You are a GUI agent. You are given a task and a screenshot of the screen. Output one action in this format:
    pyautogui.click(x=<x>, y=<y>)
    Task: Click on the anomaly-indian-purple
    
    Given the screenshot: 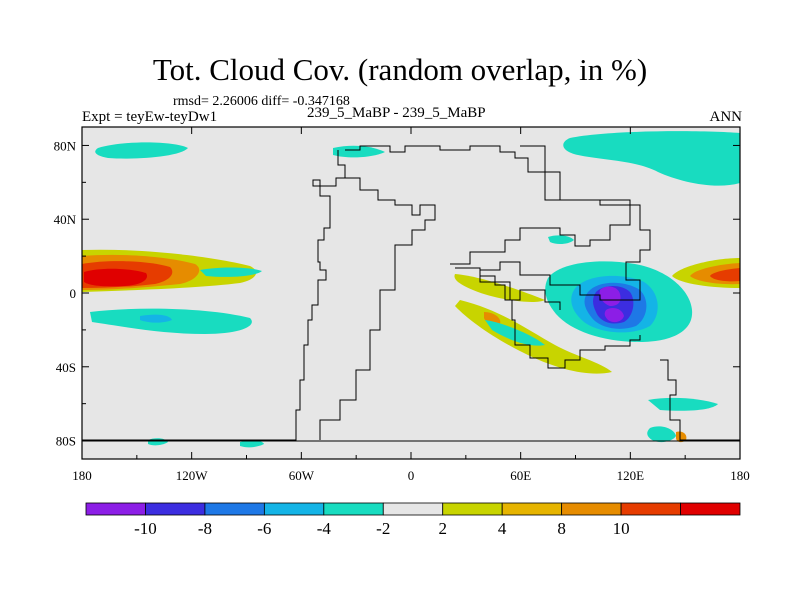 What is the action you would take?
    pyautogui.click(x=610, y=296)
    